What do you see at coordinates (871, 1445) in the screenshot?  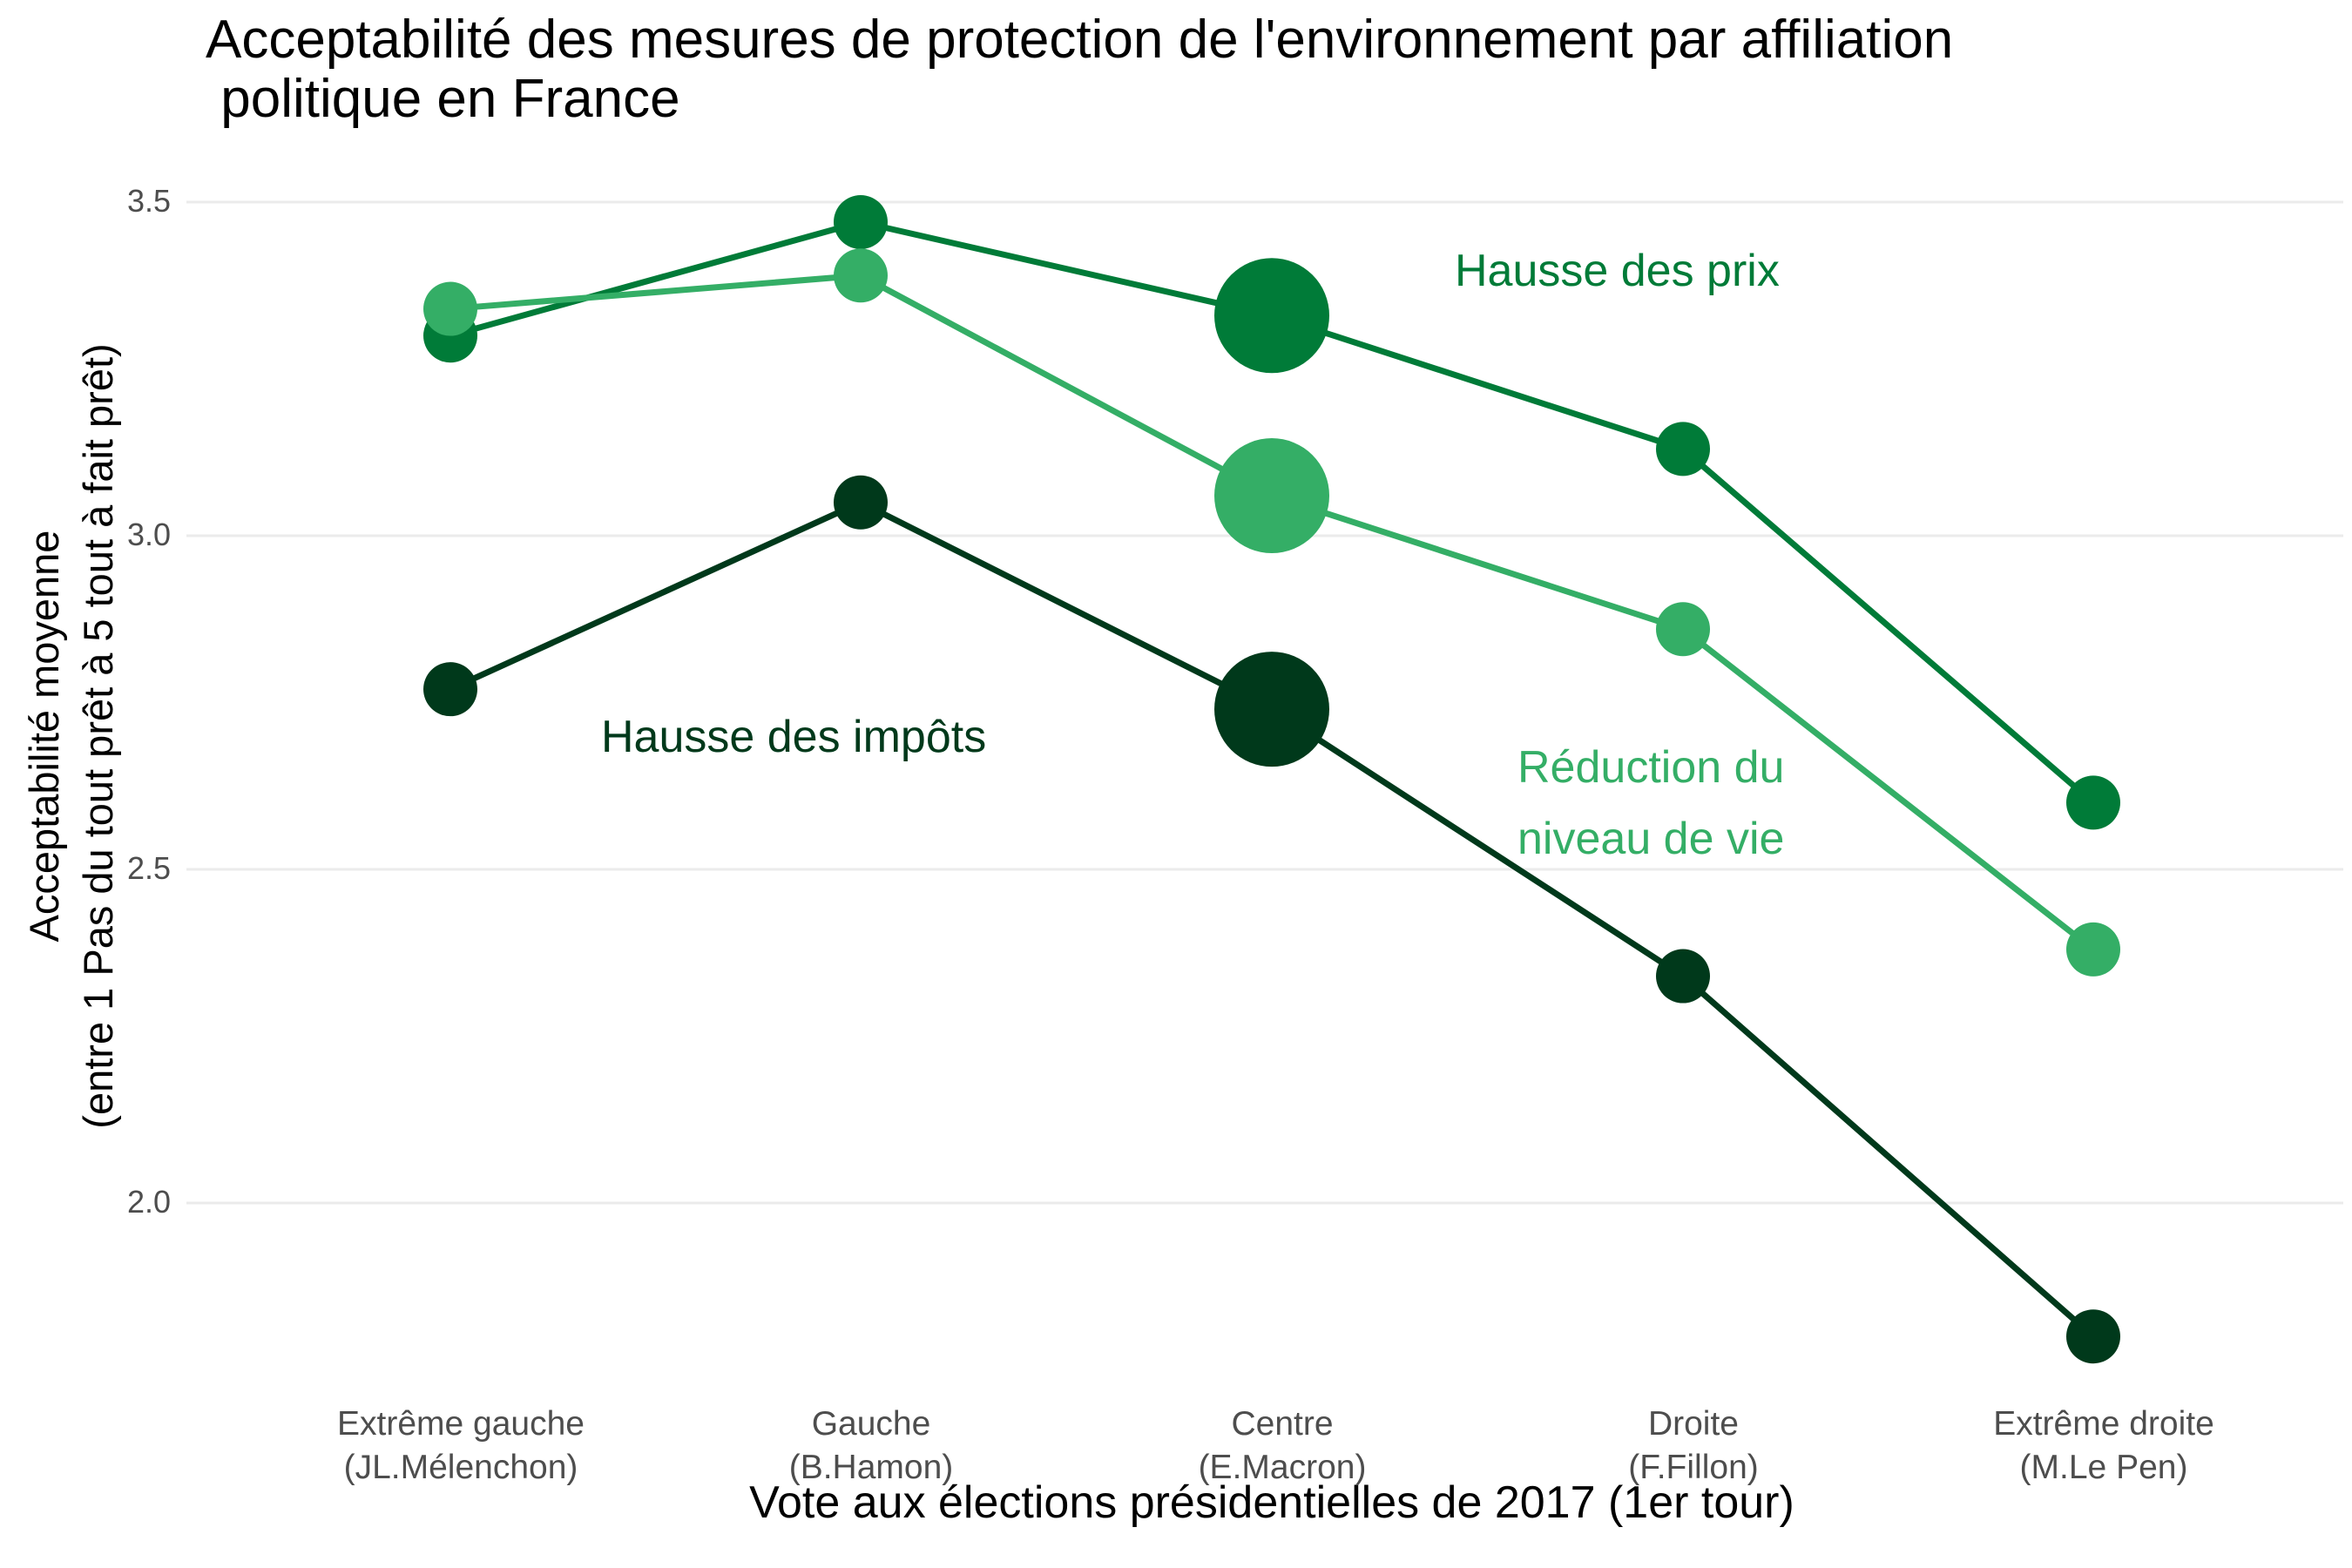 I see `x-tick-label: Gauche (B.Hamon)` at bounding box center [871, 1445].